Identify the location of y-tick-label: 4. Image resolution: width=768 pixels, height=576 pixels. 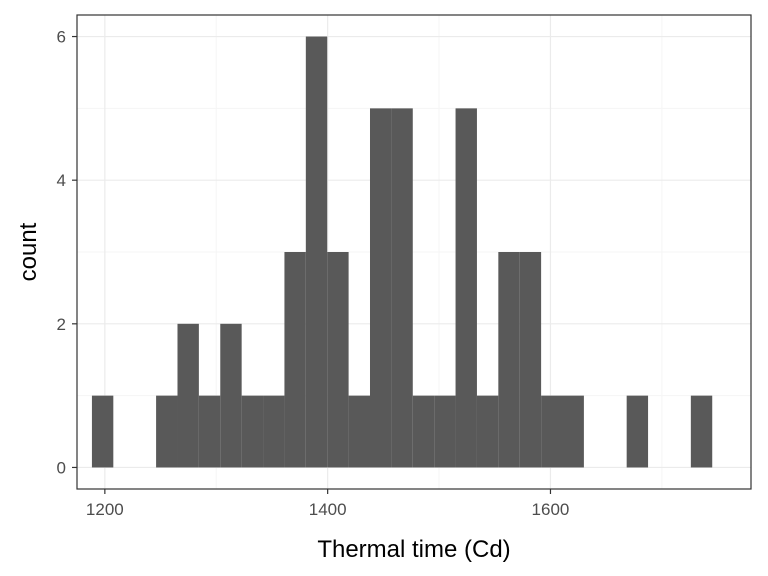
(61, 180).